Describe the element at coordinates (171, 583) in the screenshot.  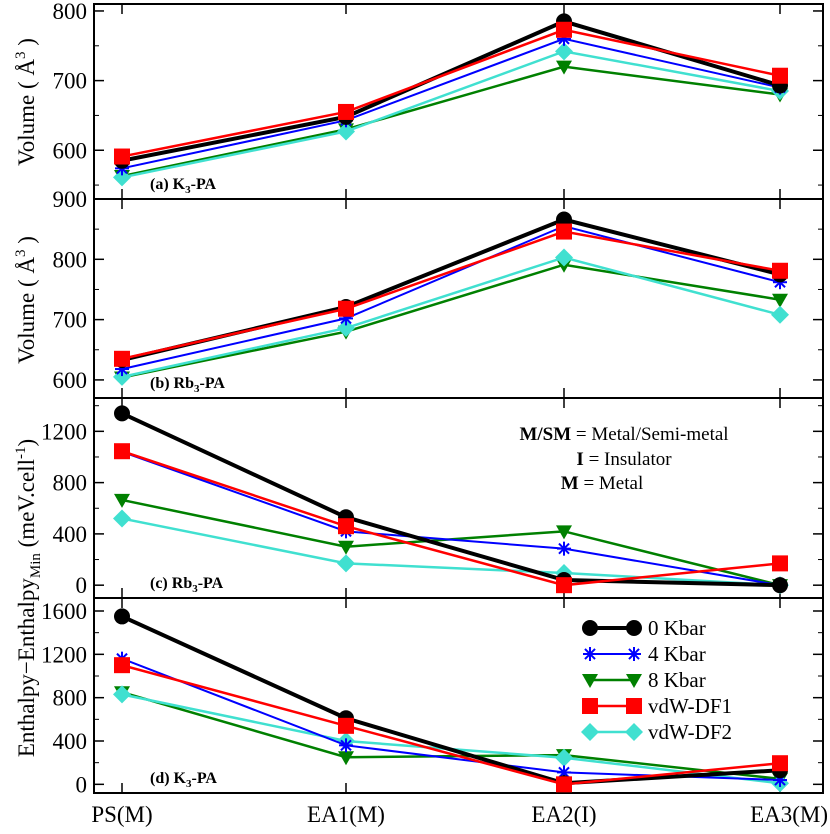
I see `panel-label-text: (c) Rb` at that location.